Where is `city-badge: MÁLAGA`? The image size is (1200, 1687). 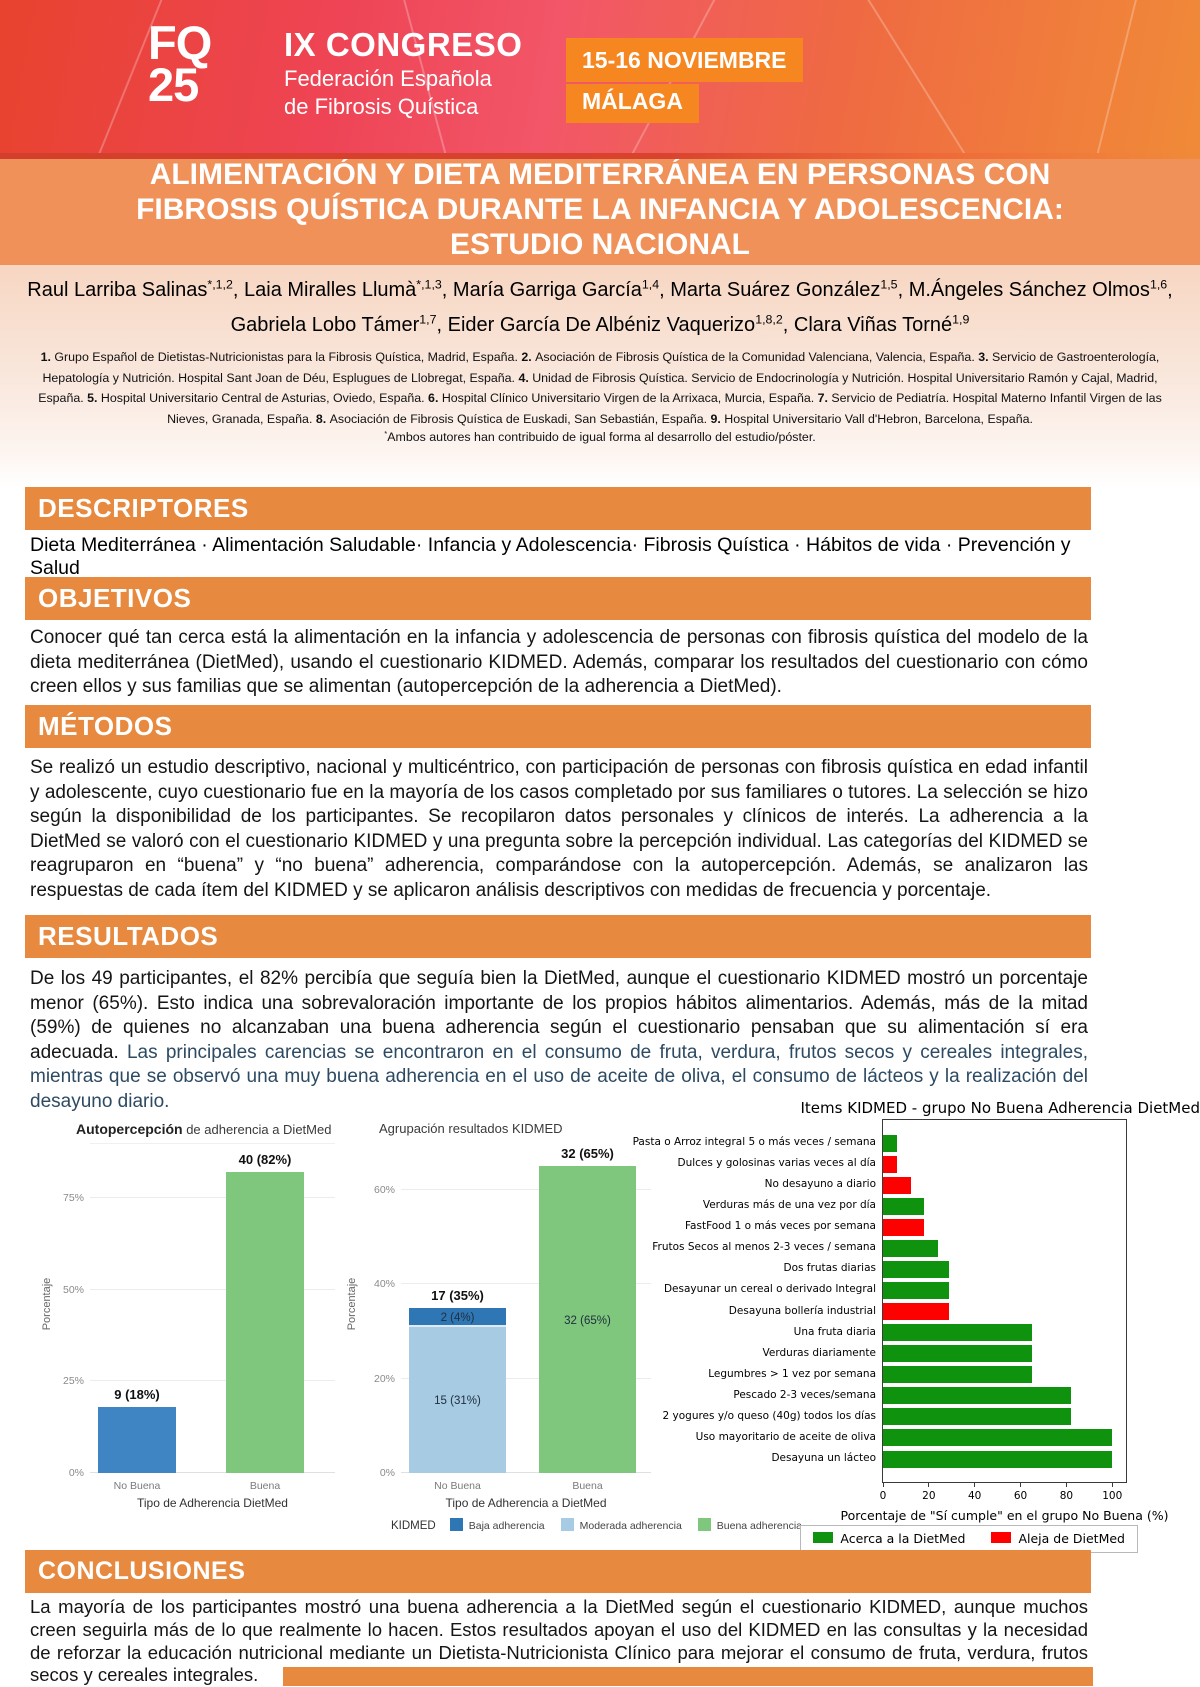 city-badge: MÁLAGA is located at coordinates (632, 103).